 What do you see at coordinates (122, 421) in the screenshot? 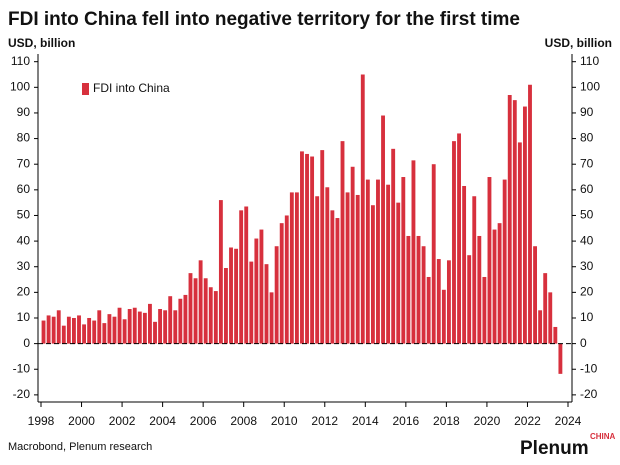
I see `x-tick-label: 2002` at bounding box center [122, 421].